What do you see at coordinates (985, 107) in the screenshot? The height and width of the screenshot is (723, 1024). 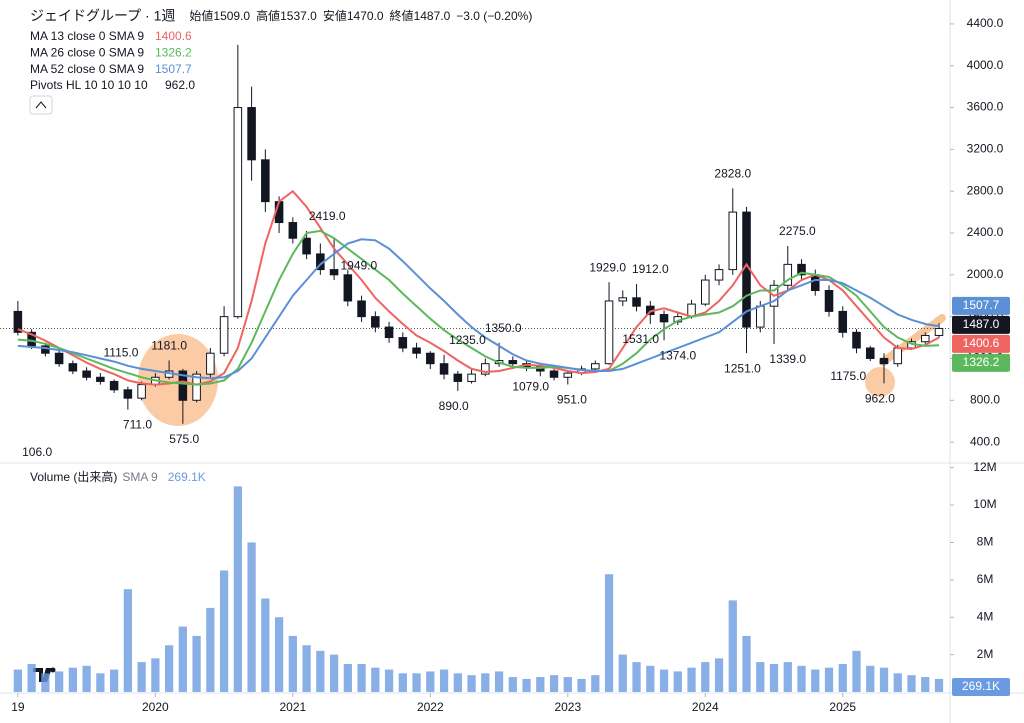 I see `y-tick-label: 3600.0` at bounding box center [985, 107].